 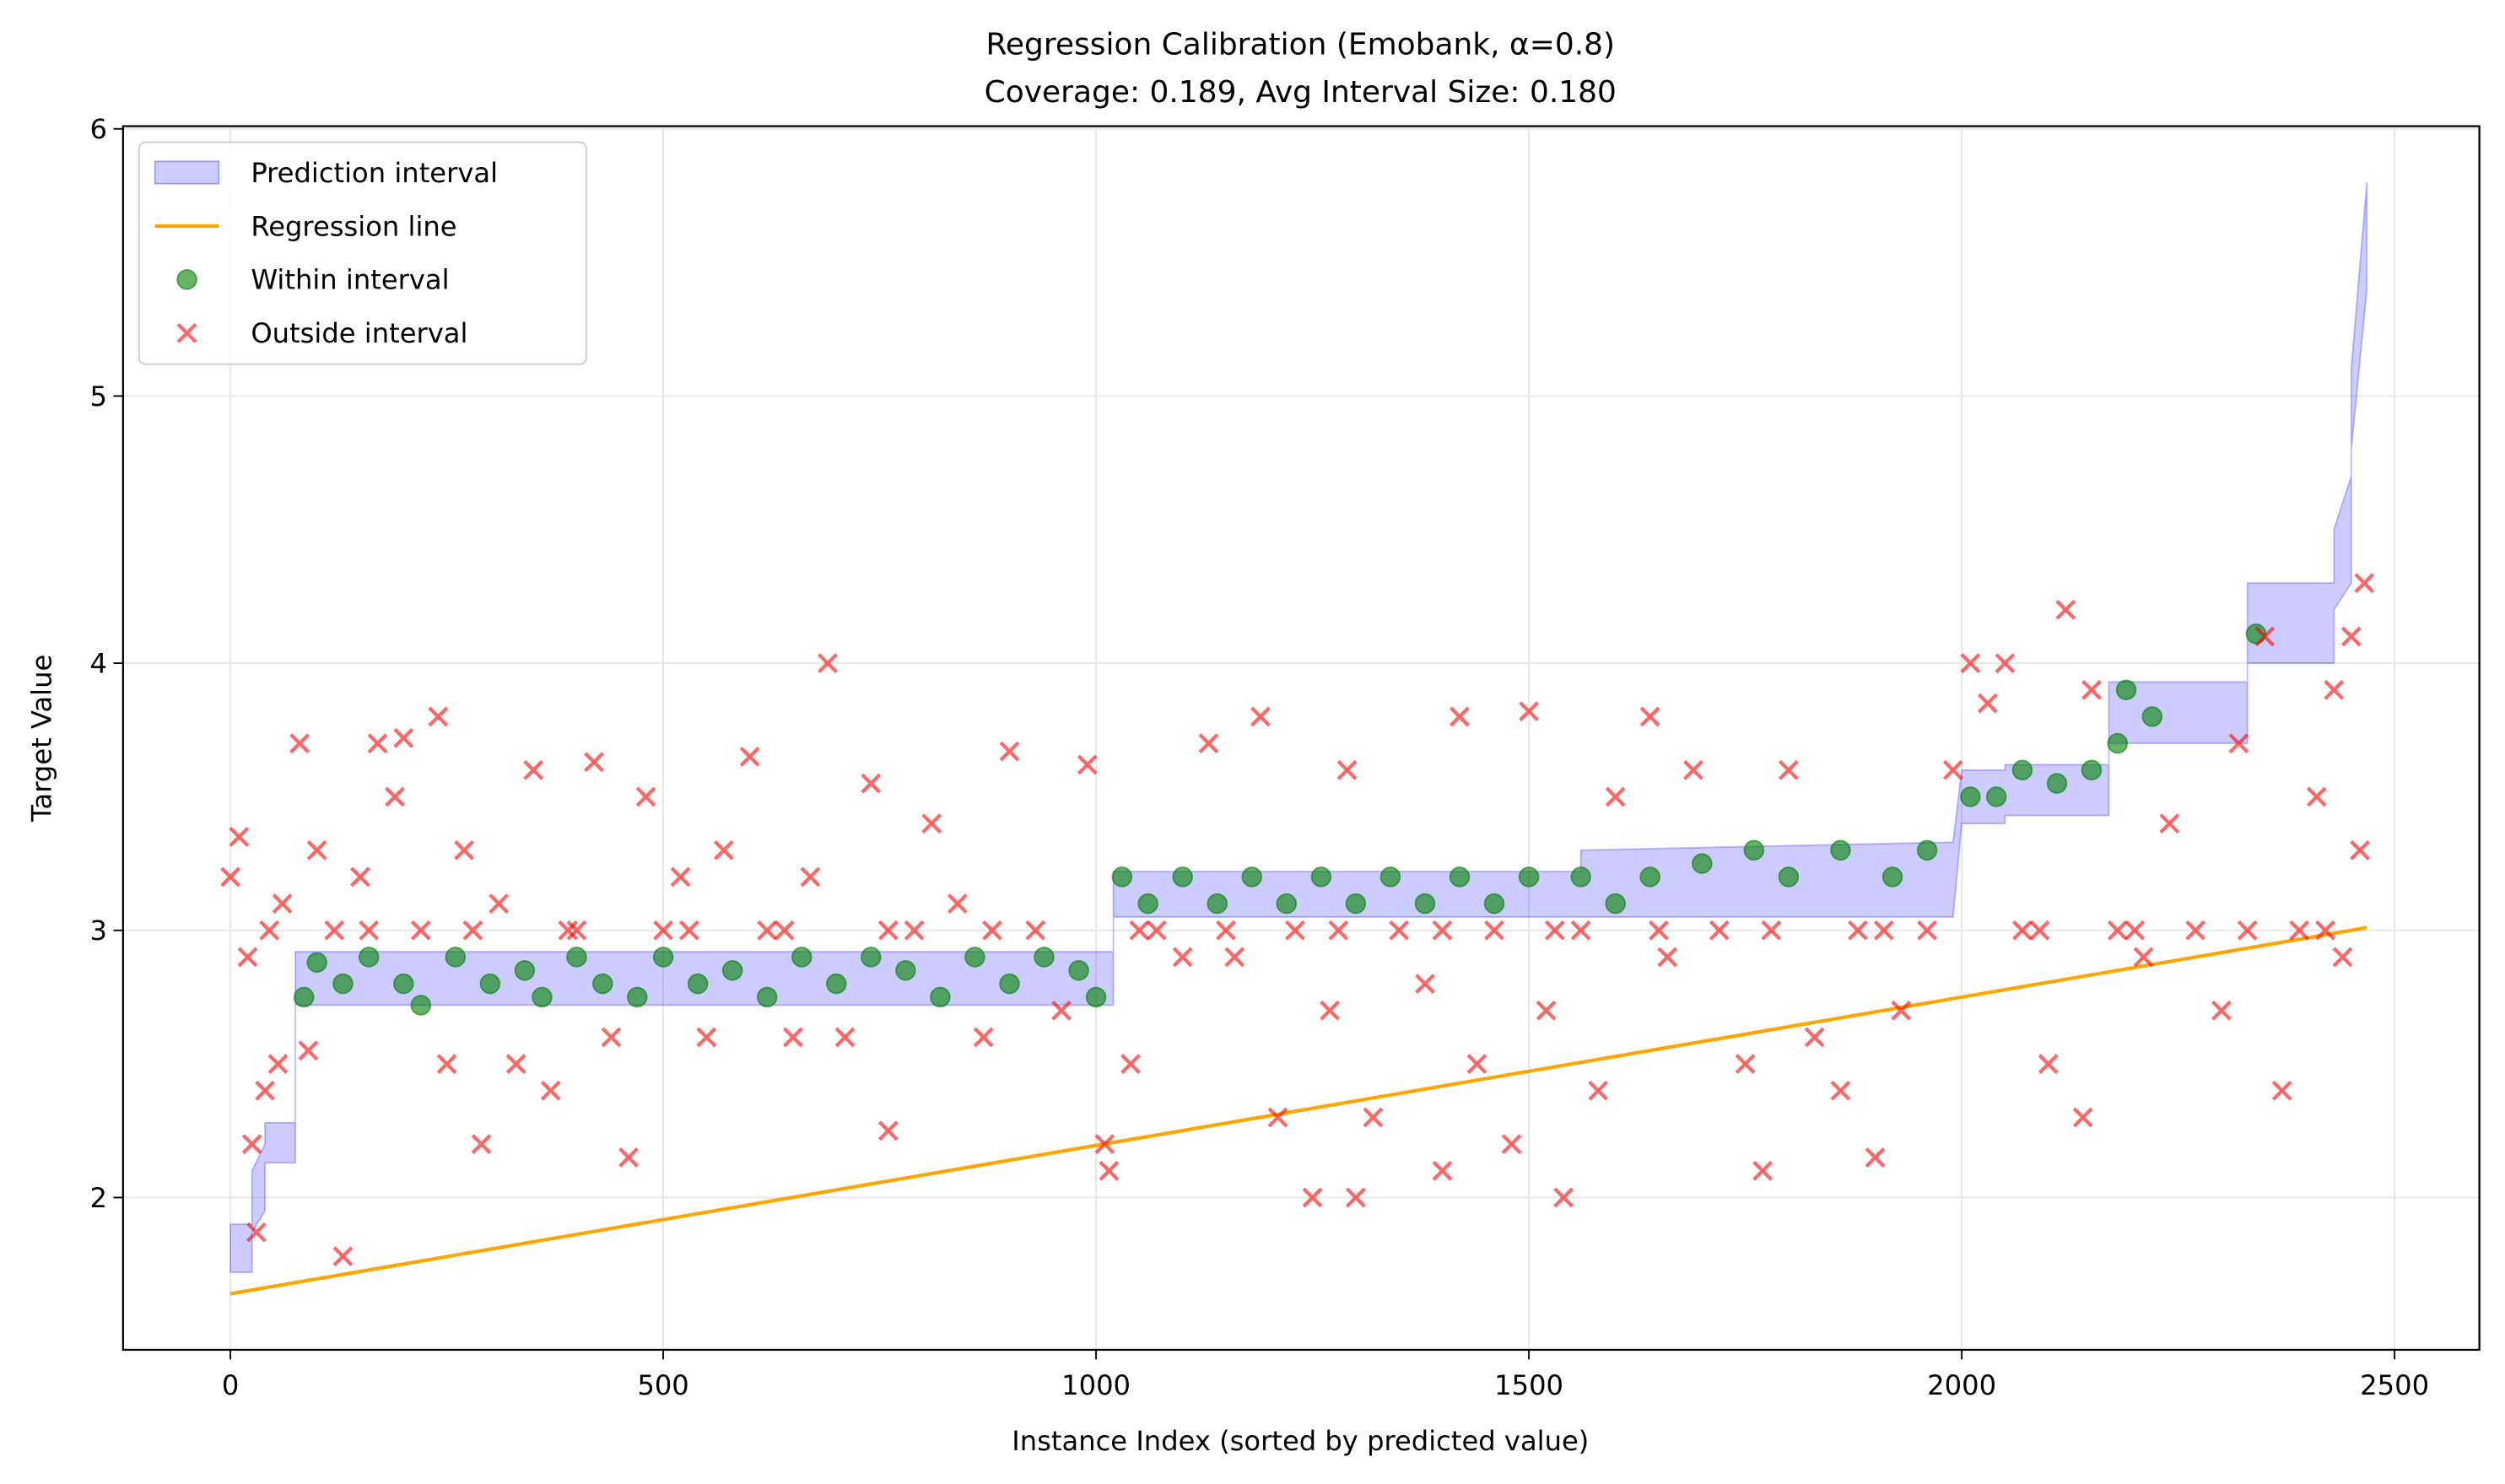 I want to click on legend-label: Regression line, so click(x=353, y=226).